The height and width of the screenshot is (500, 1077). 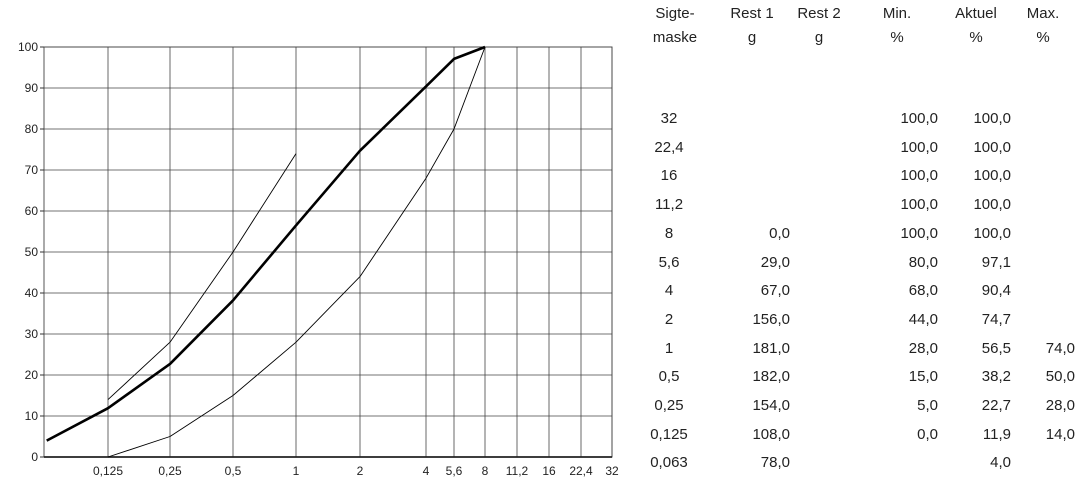 I want to click on cell-min: 0,0, so click(x=927, y=434).